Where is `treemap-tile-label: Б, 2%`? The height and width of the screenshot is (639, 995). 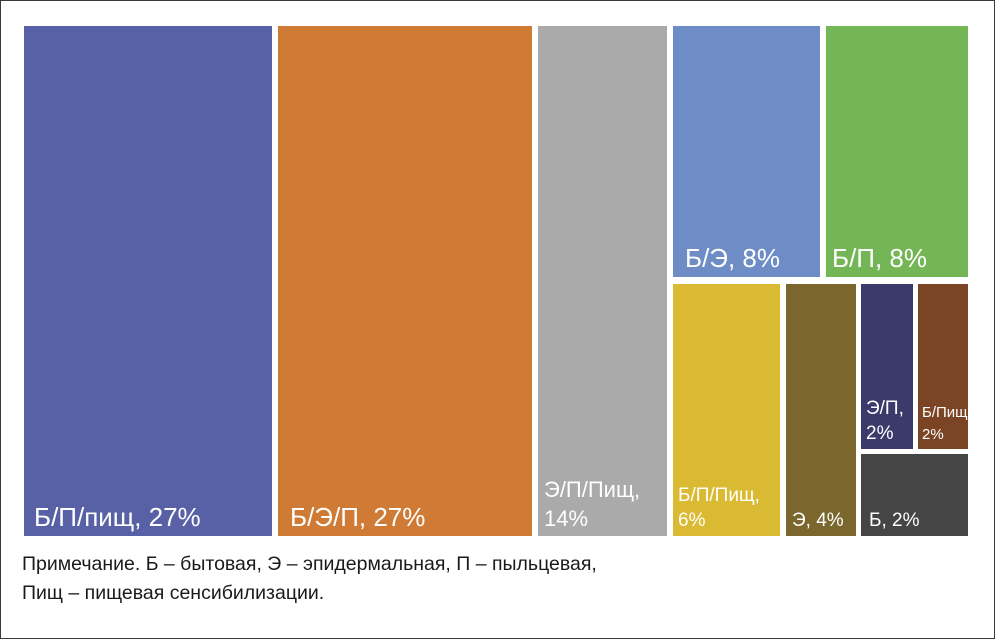
treemap-tile-label: Б, 2% is located at coordinates (894, 520).